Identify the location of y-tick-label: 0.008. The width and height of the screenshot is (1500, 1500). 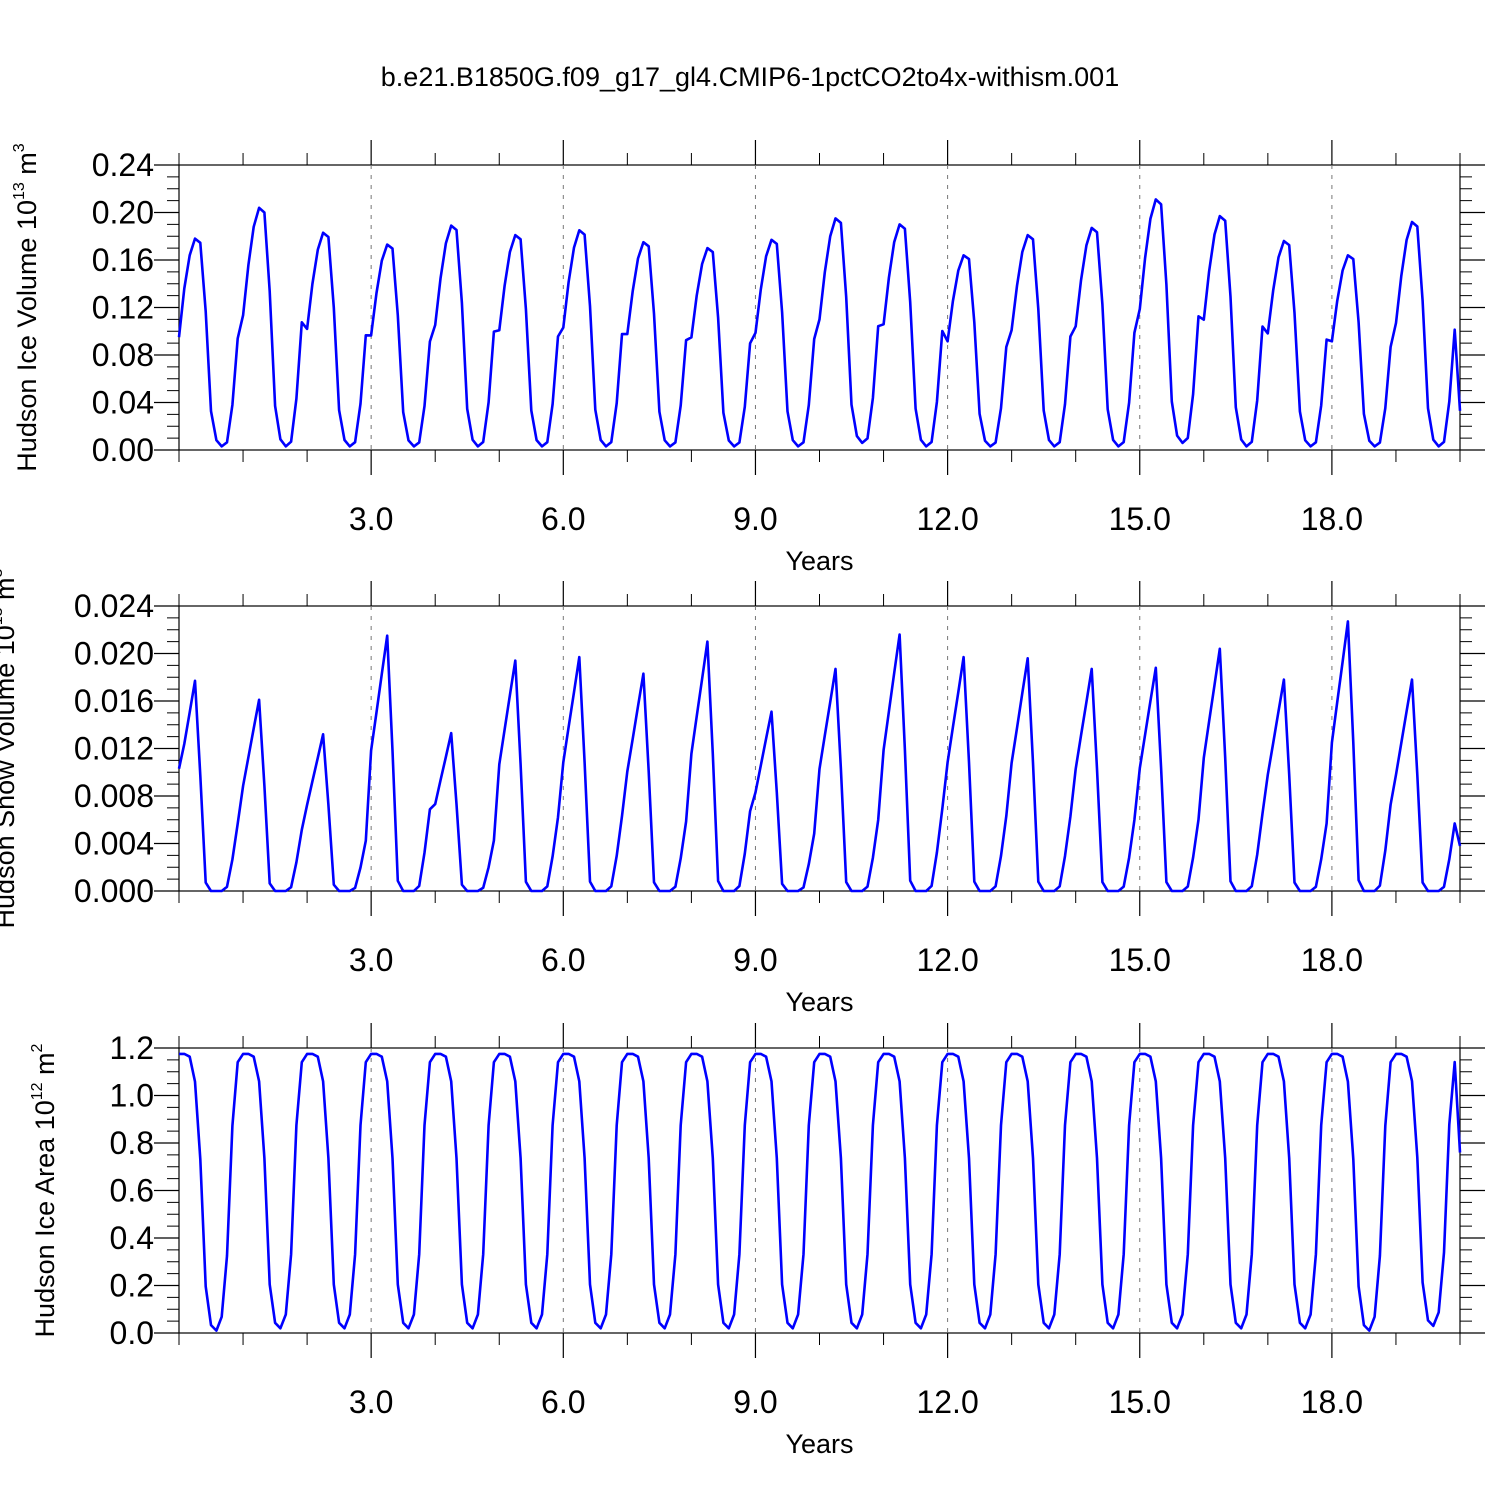
(114, 796).